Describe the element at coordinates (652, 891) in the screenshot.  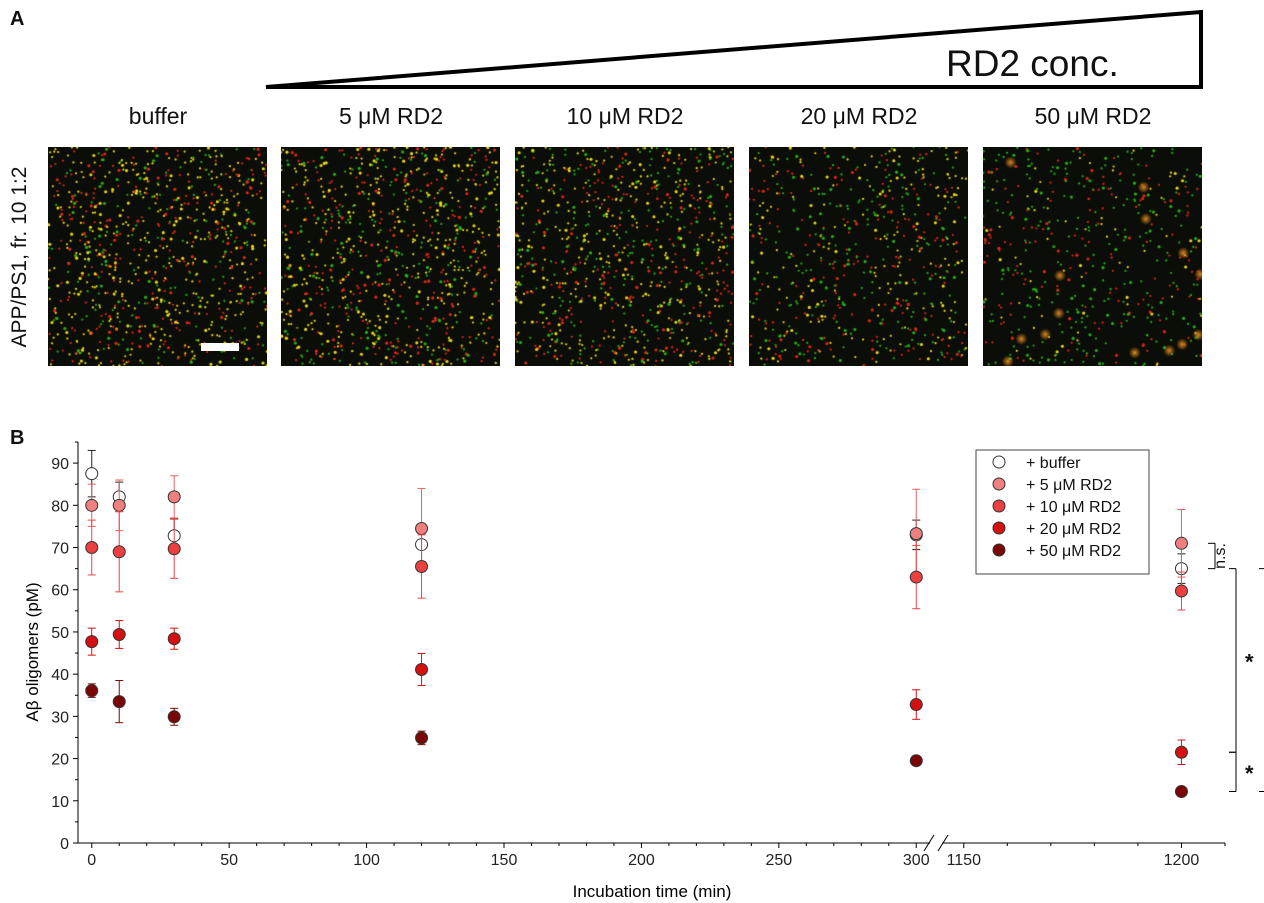
I see `x-axis-label: Incubation time (min)` at that location.